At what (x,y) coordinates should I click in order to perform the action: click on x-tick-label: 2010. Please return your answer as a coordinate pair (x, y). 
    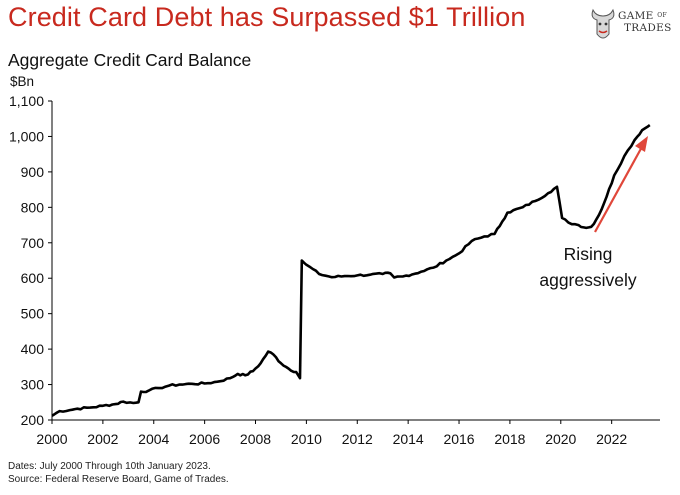
    Looking at the image, I should click on (306, 439).